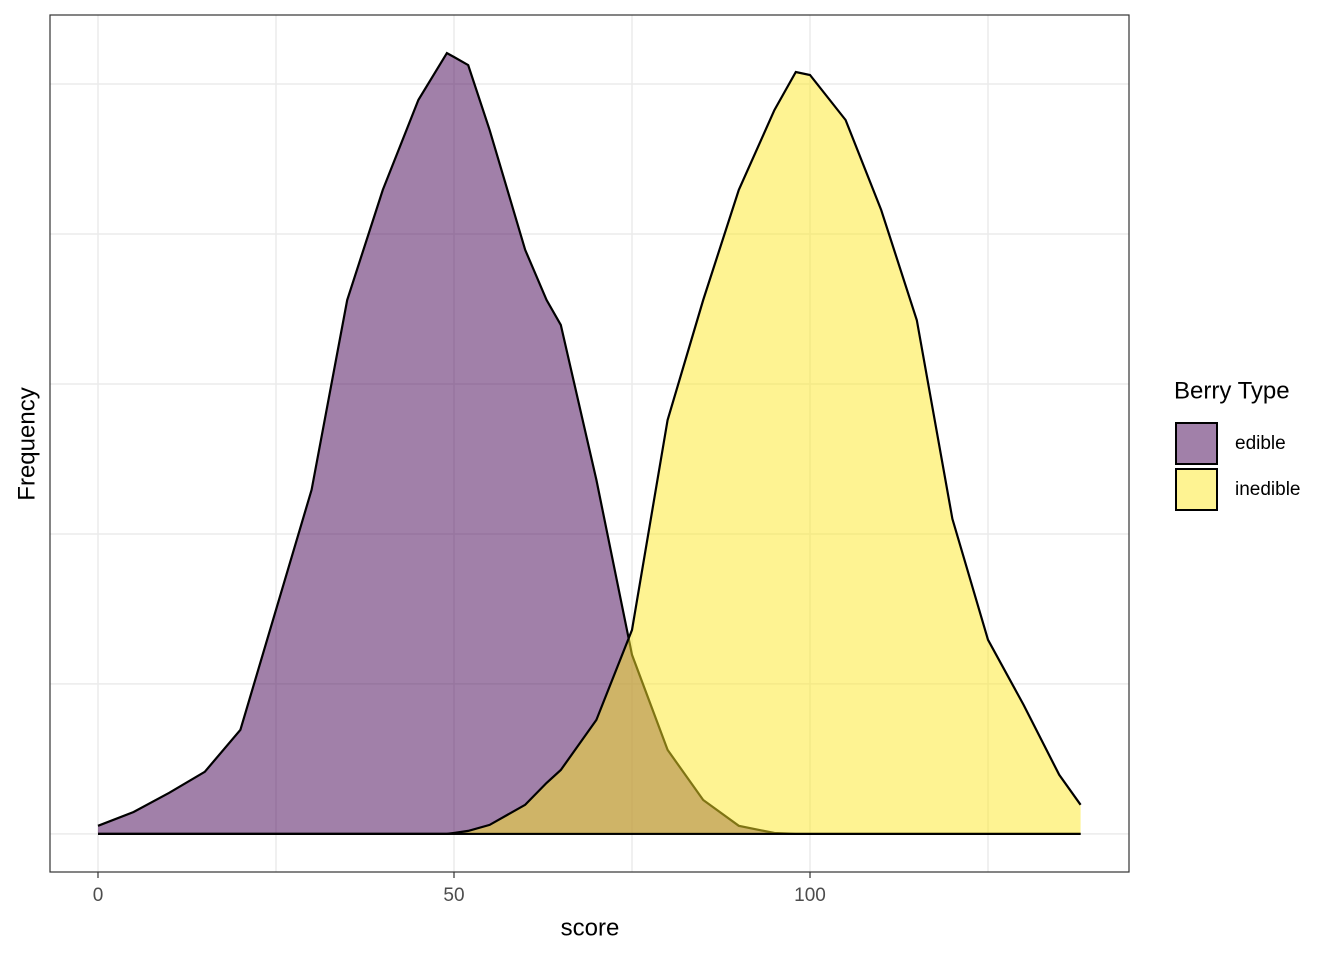 This screenshot has height=965, width=1344. What do you see at coordinates (98, 895) in the screenshot?
I see `x-tick-label: 0` at bounding box center [98, 895].